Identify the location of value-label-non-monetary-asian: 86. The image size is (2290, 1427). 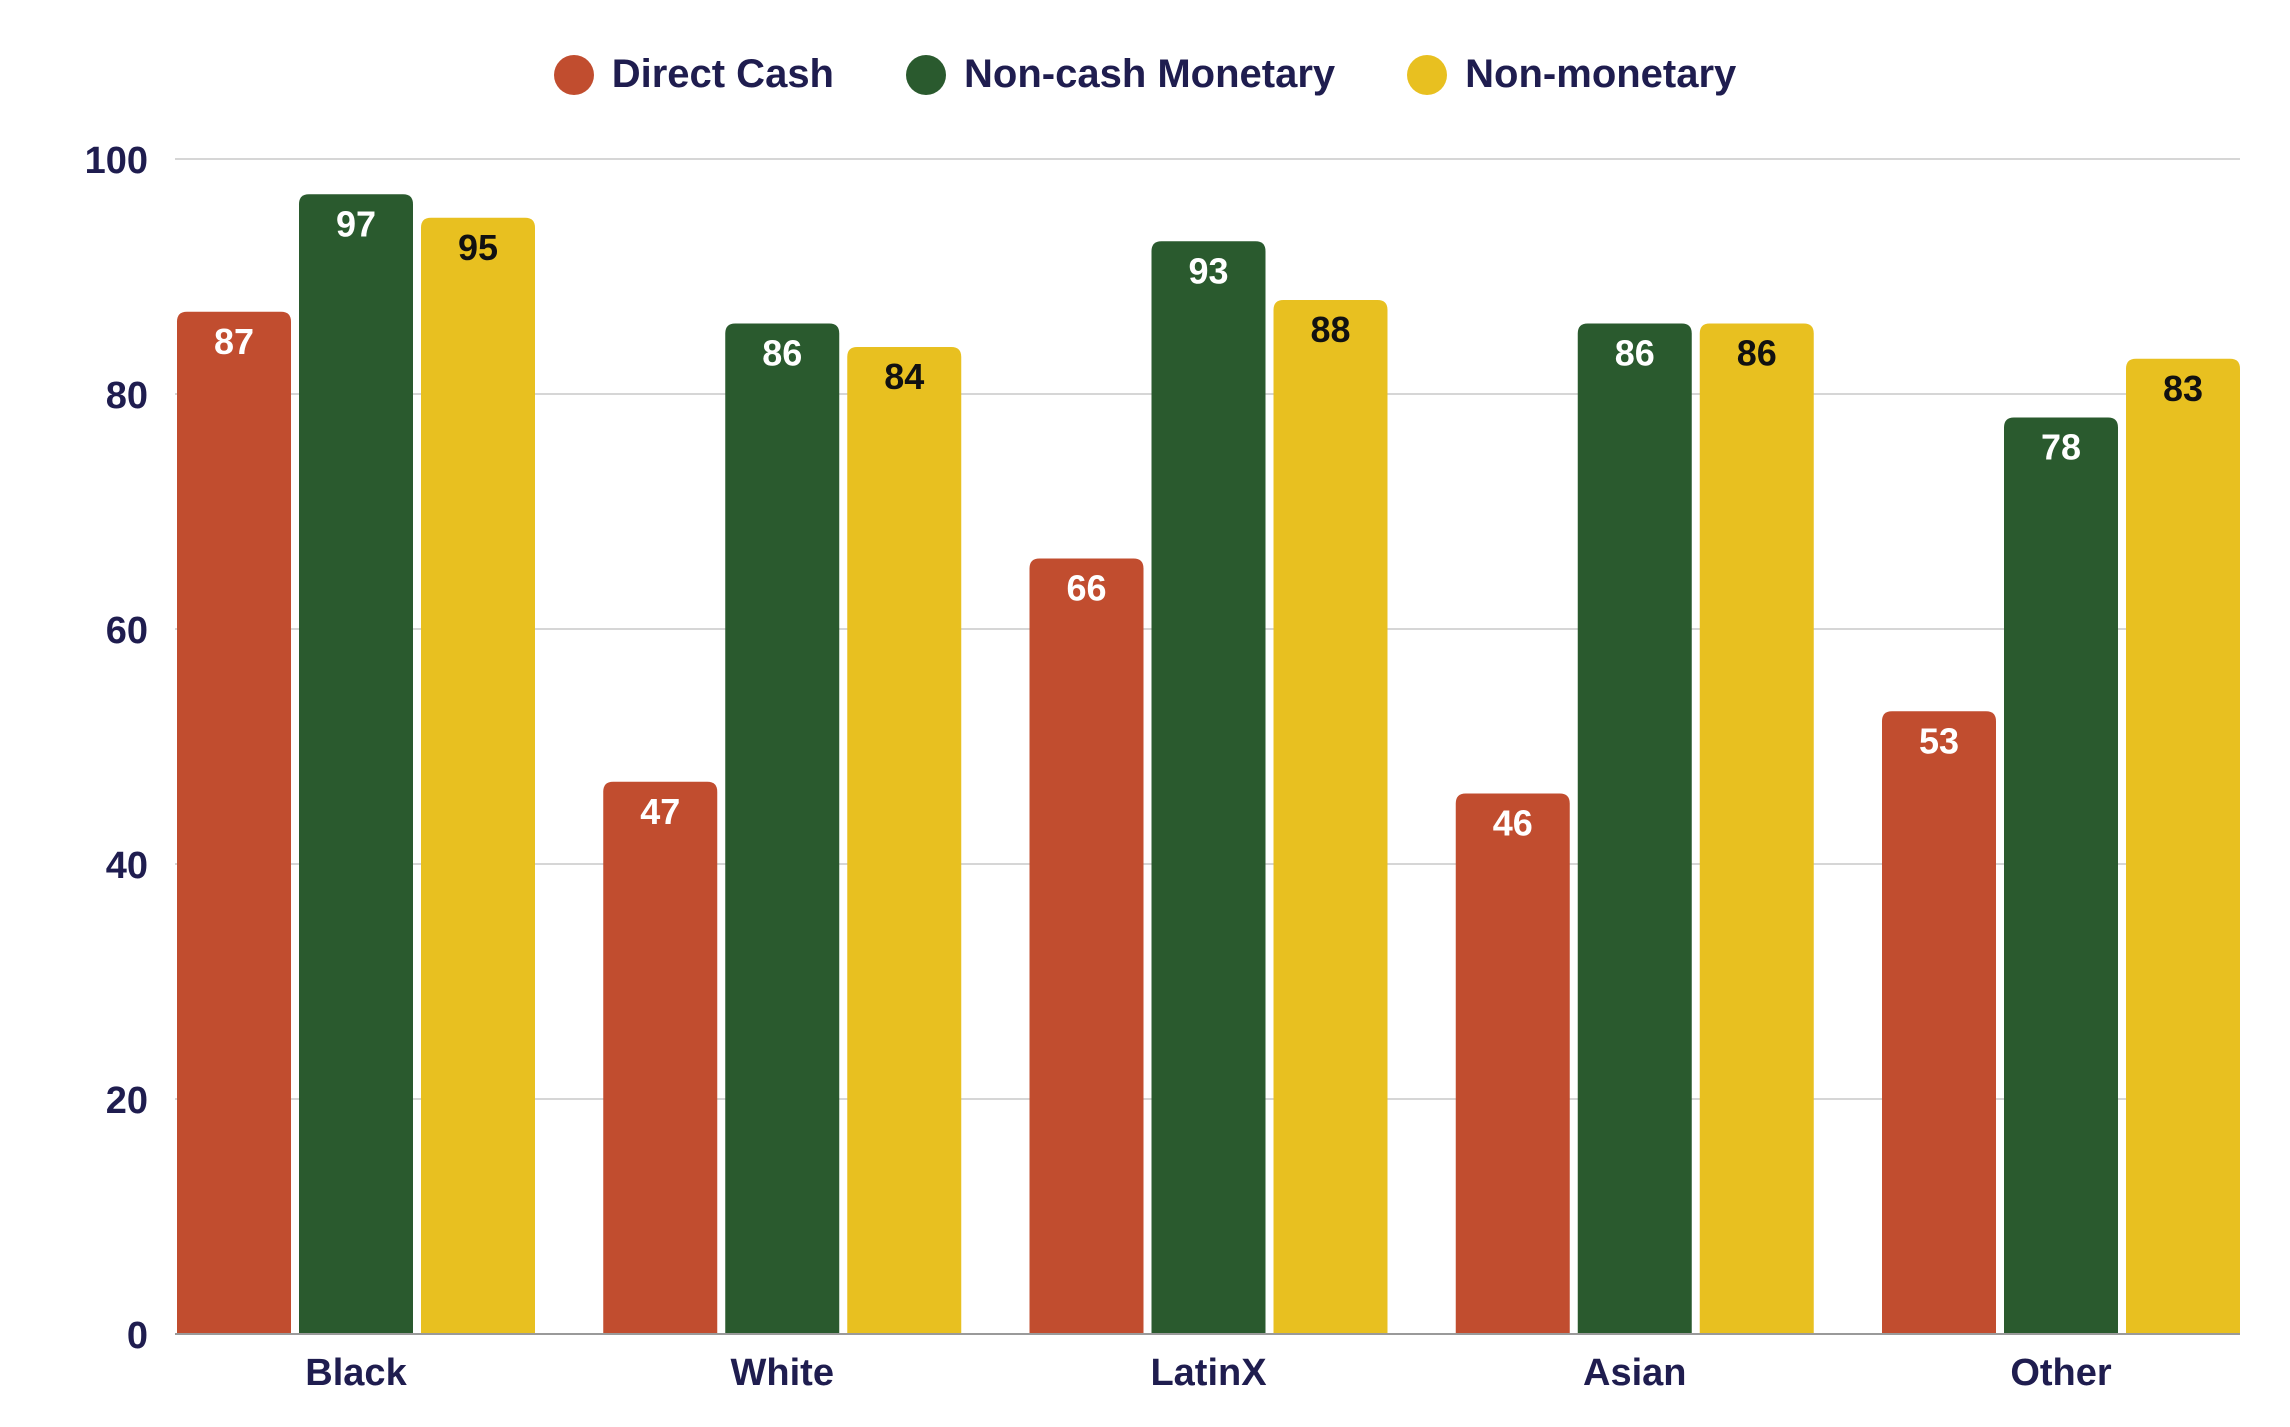
(1757, 353).